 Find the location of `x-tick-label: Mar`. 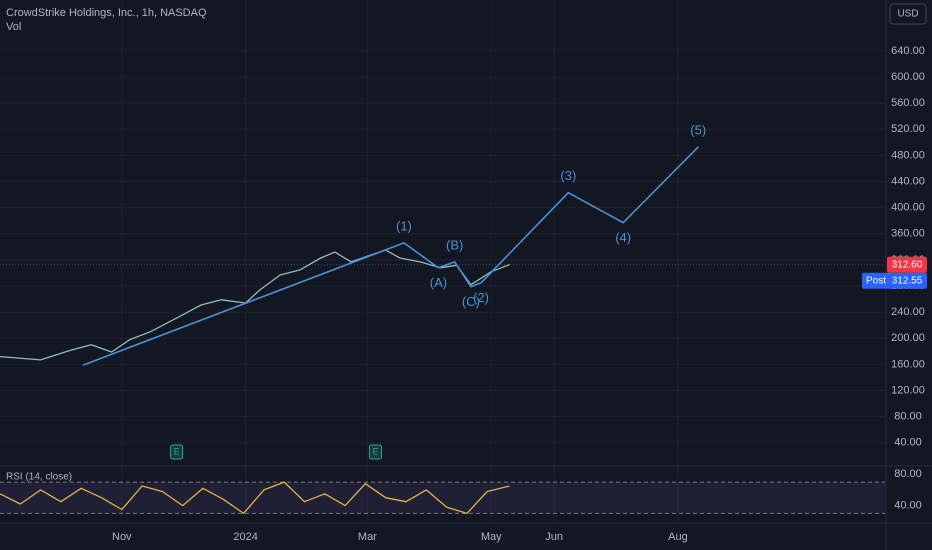

x-tick-label: Mar is located at coordinates (367, 537).